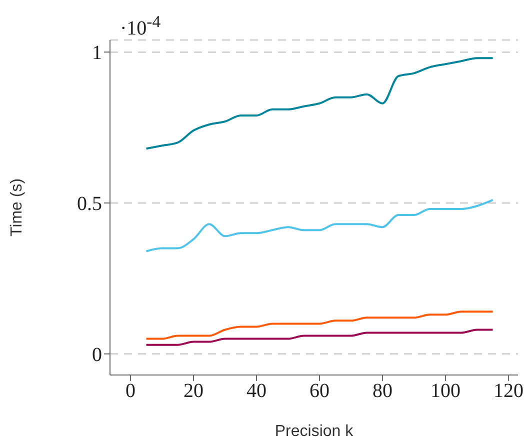  I want to click on text: ·10$^{-4}$, so click(140, 26).